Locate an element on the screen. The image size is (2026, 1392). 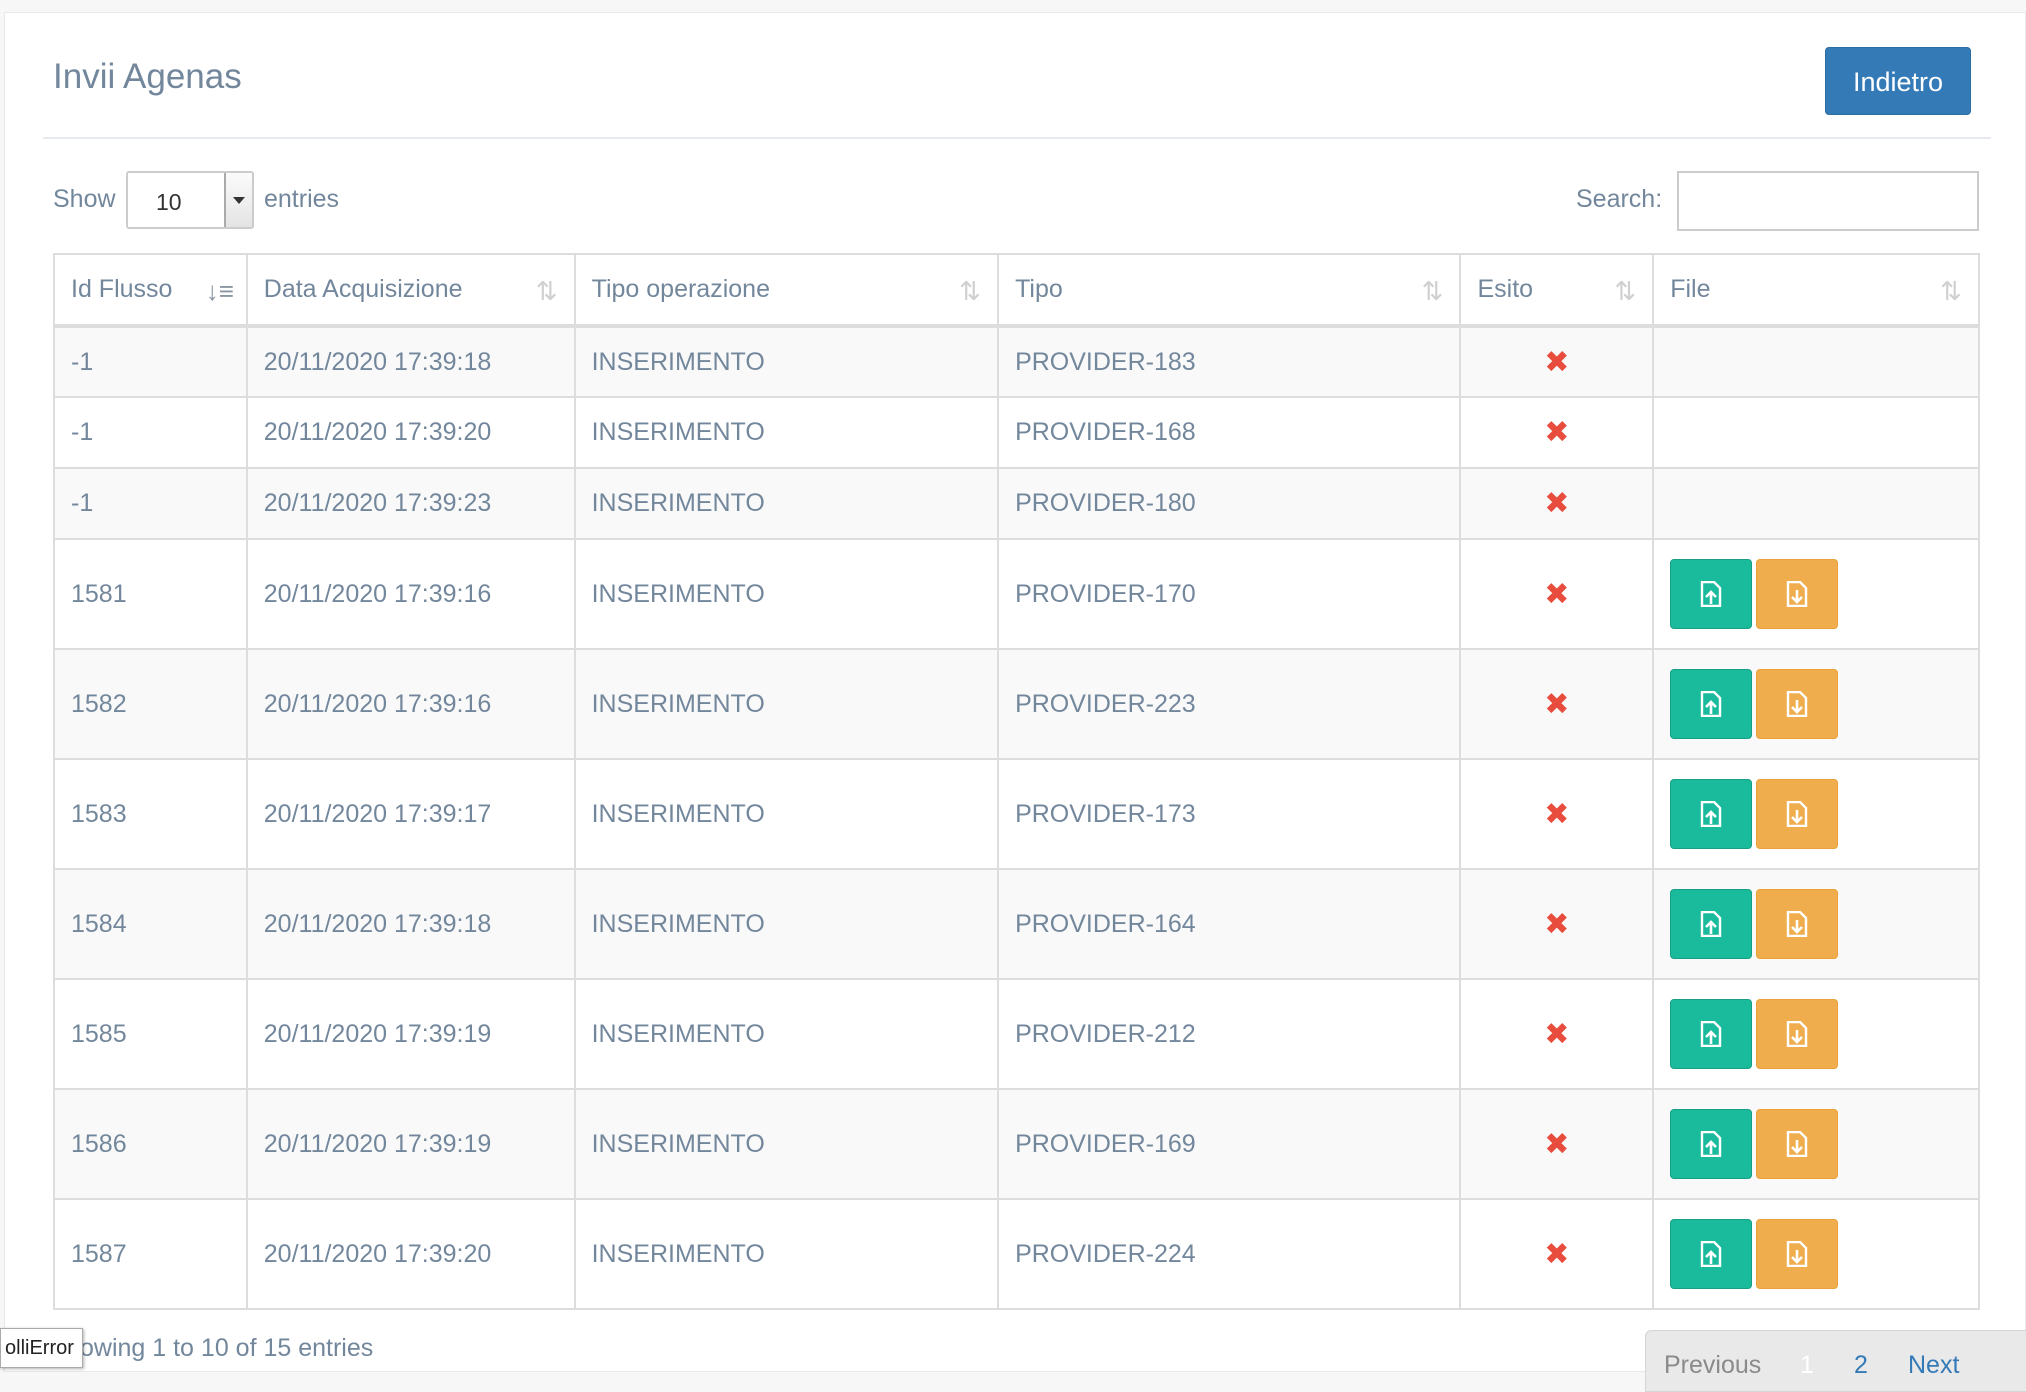
cell-id-flusso: 1587 is located at coordinates (150, 1254).